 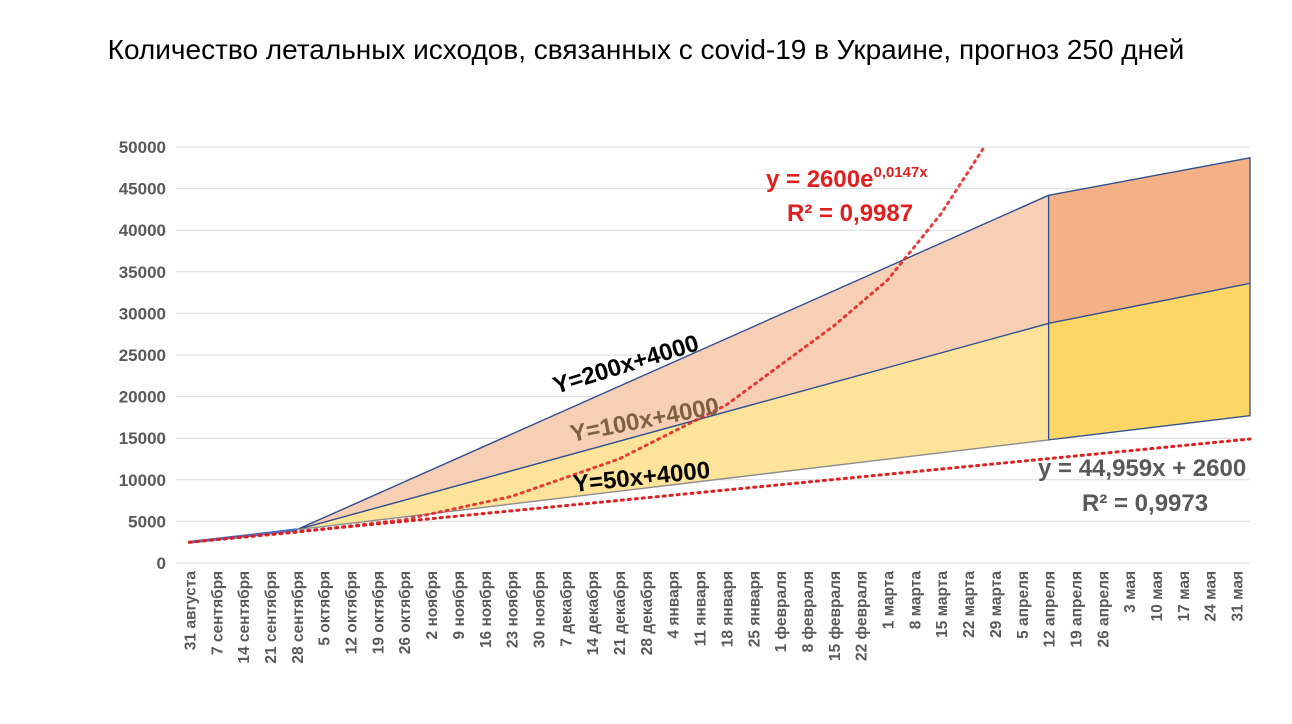 What do you see at coordinates (540, 609) in the screenshot?
I see `x-tick-label: 30 ноября` at bounding box center [540, 609].